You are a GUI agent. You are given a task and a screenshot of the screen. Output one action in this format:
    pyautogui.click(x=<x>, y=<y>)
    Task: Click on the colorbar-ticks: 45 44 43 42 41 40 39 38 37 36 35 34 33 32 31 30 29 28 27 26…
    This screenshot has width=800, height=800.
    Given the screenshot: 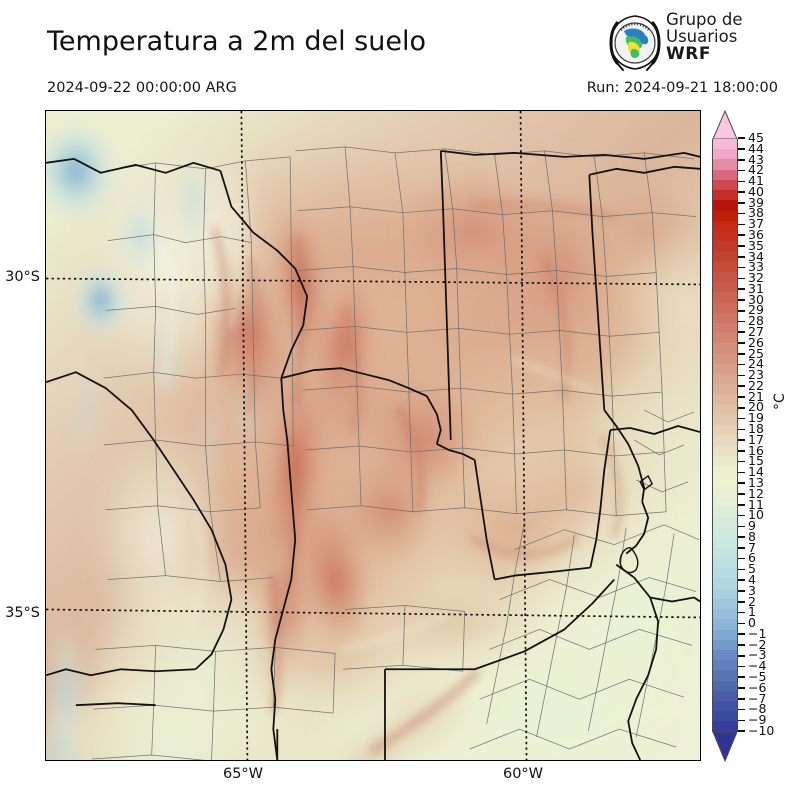 What is the action you would take?
    pyautogui.click(x=768, y=433)
    